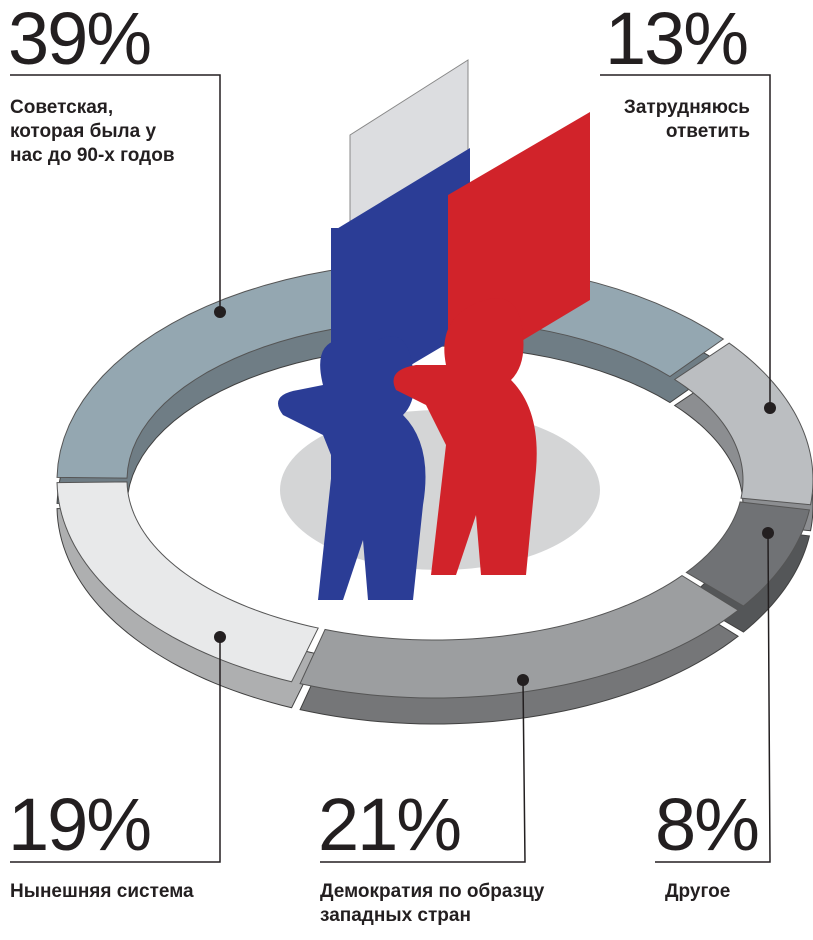  What do you see at coordinates (390, 824) in the screenshot?
I see `percent: 21%` at bounding box center [390, 824].